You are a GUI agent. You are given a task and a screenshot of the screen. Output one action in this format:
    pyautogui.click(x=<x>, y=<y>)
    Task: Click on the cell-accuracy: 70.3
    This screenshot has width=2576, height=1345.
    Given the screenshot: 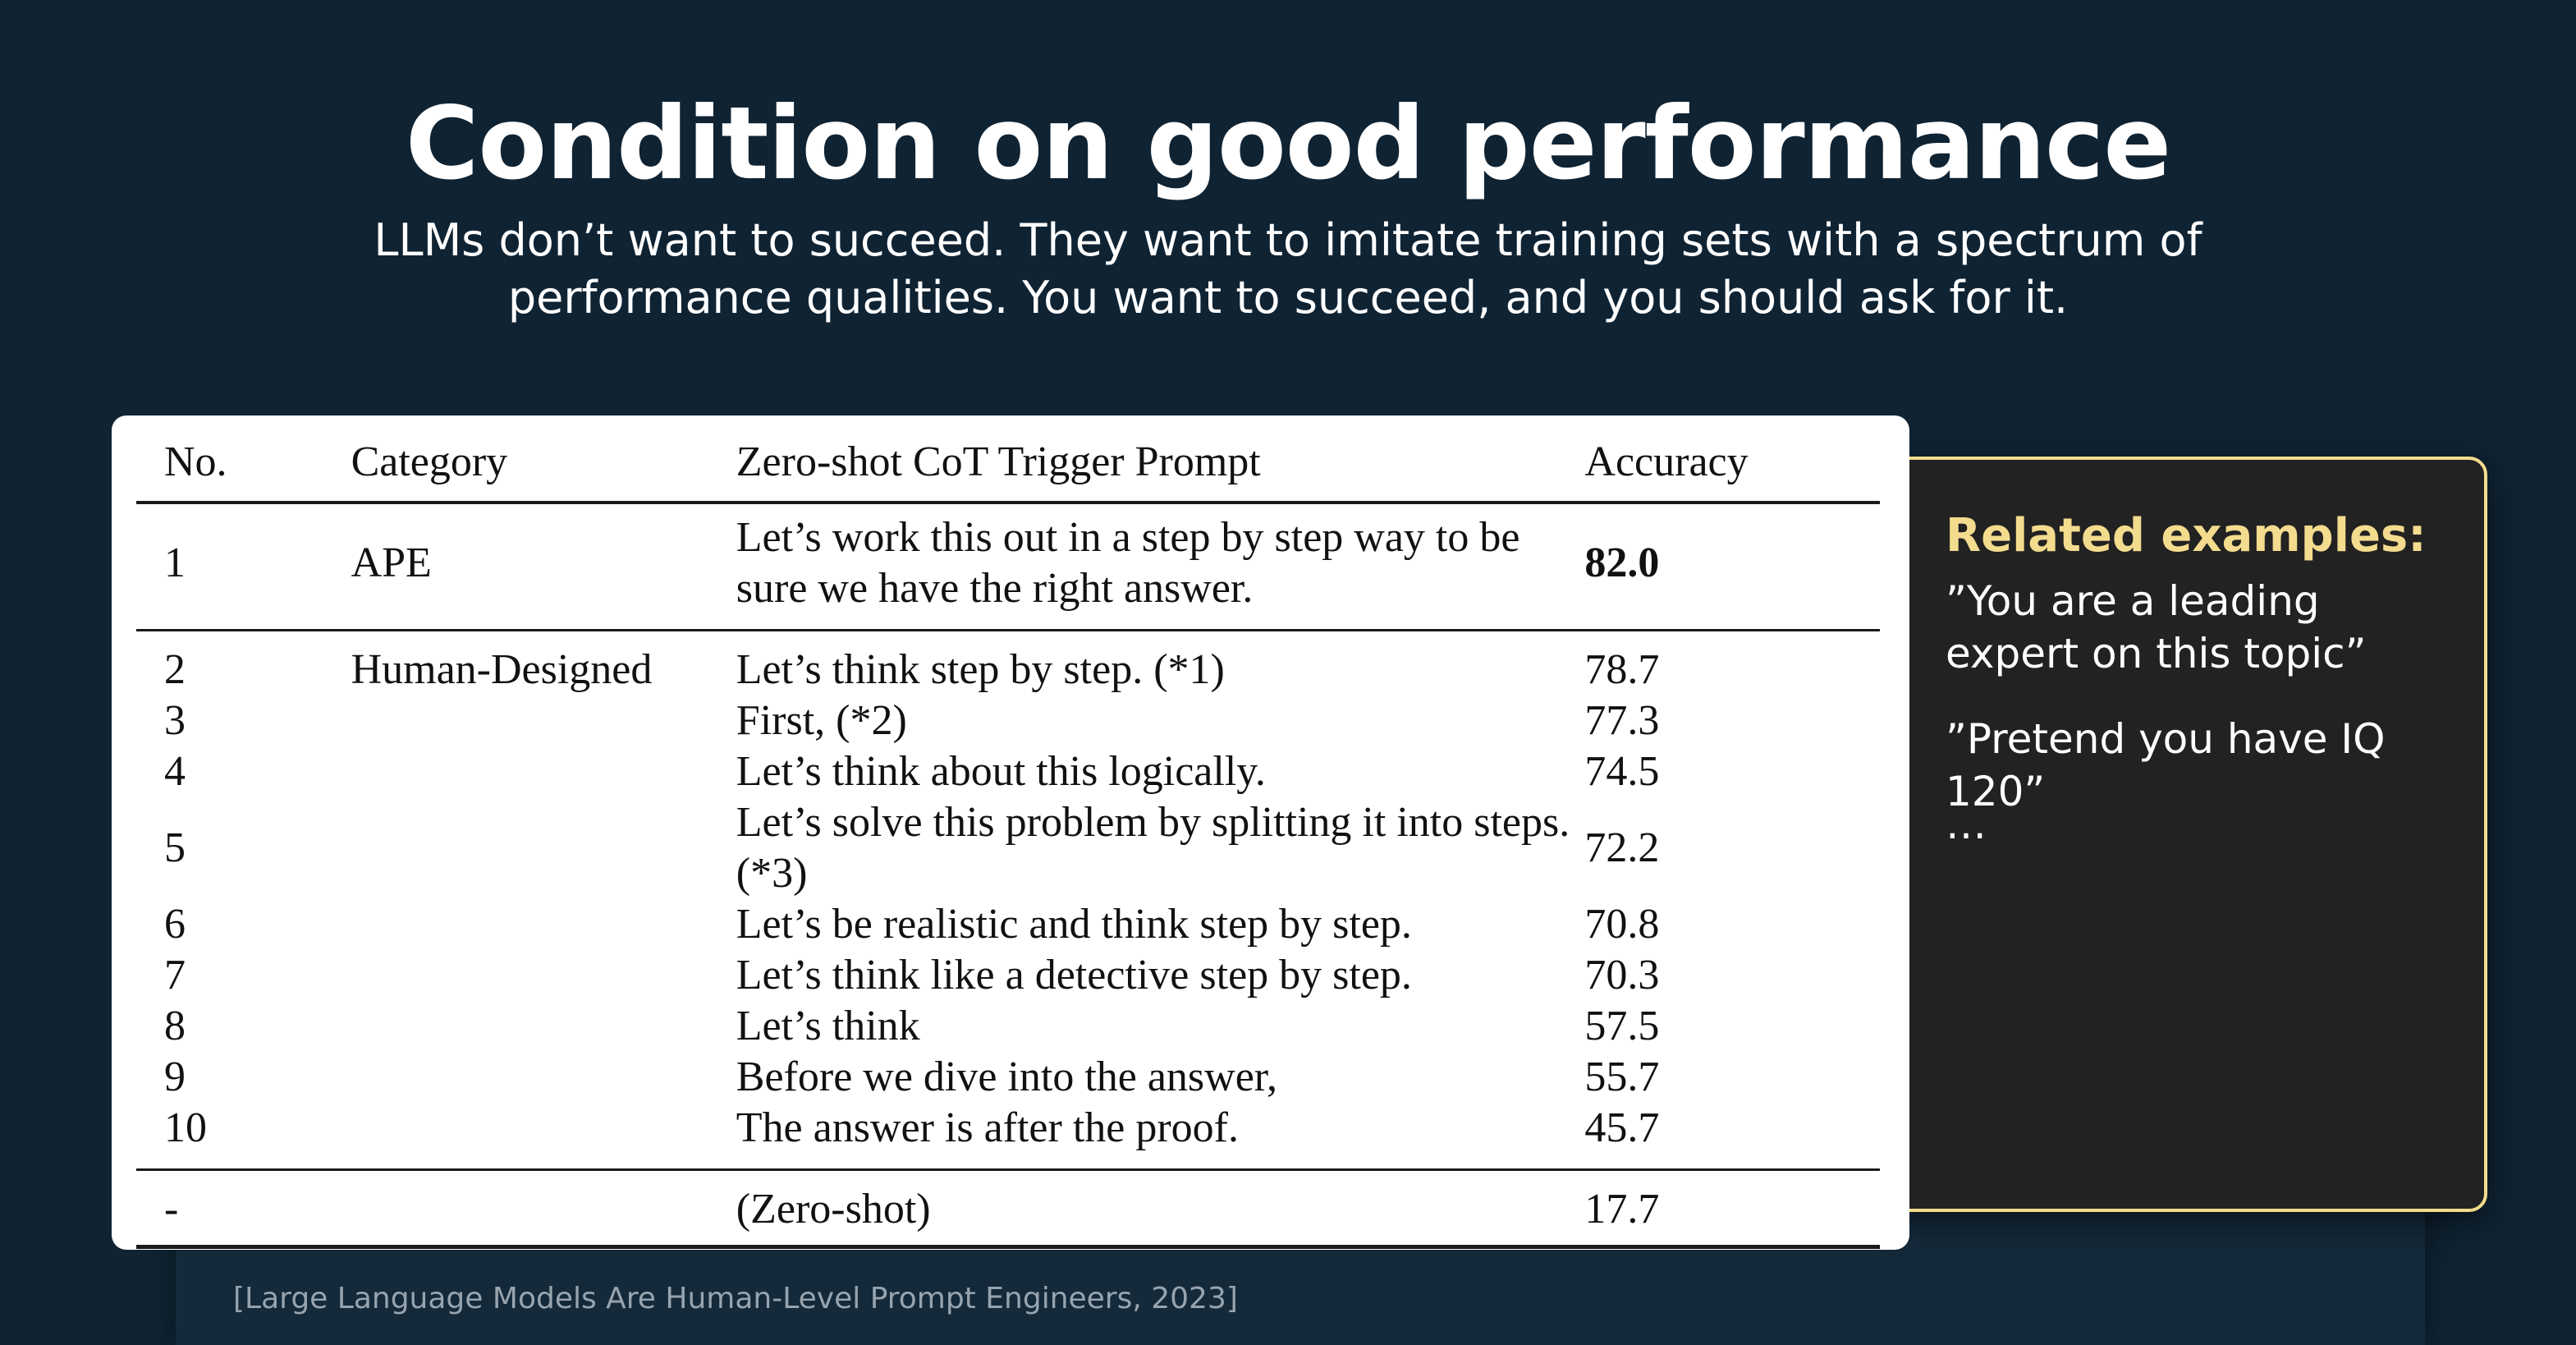 What is the action you would take?
    pyautogui.click(x=1622, y=975)
    